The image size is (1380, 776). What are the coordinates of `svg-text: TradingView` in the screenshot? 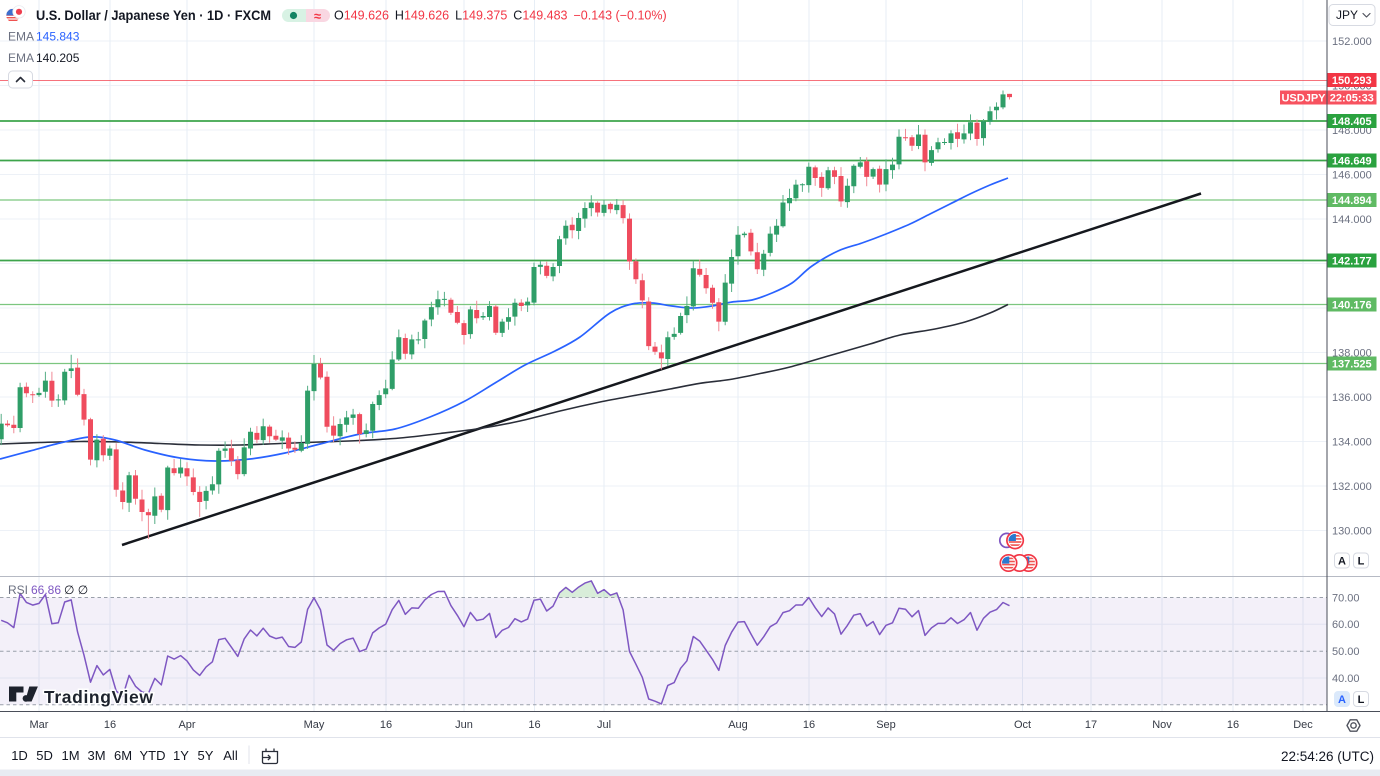 It's located at (98, 697).